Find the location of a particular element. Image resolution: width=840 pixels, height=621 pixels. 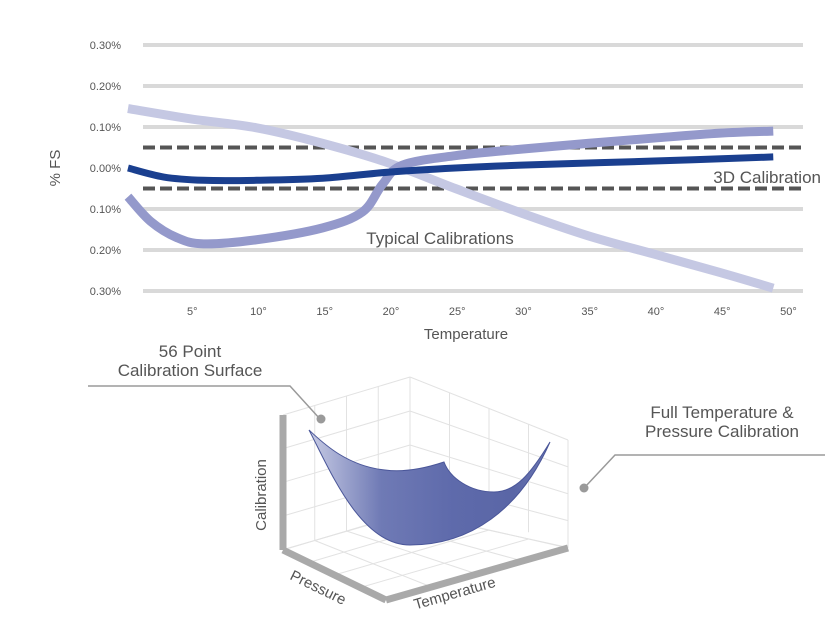

callout-full-line1: Full Temperature & is located at coordinates (722, 412).